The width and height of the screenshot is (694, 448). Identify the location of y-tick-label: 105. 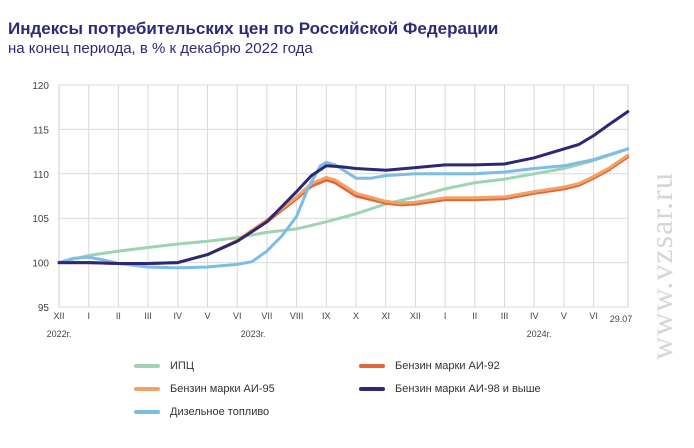
(40, 219).